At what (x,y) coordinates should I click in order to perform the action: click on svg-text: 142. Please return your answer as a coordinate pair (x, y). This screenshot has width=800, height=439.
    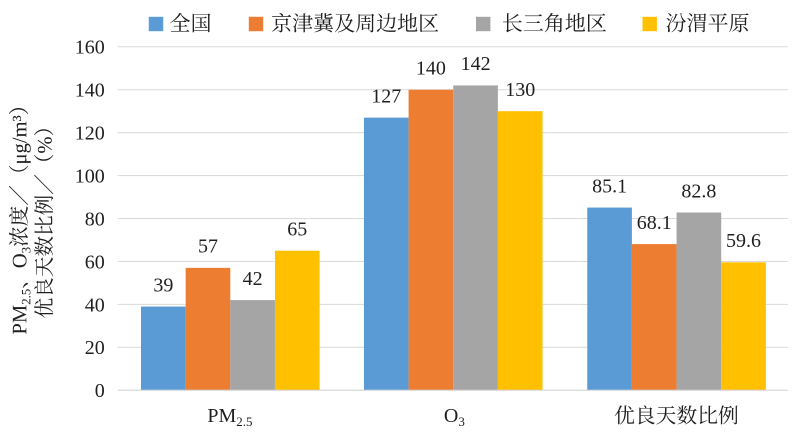
    Looking at the image, I should click on (476, 64).